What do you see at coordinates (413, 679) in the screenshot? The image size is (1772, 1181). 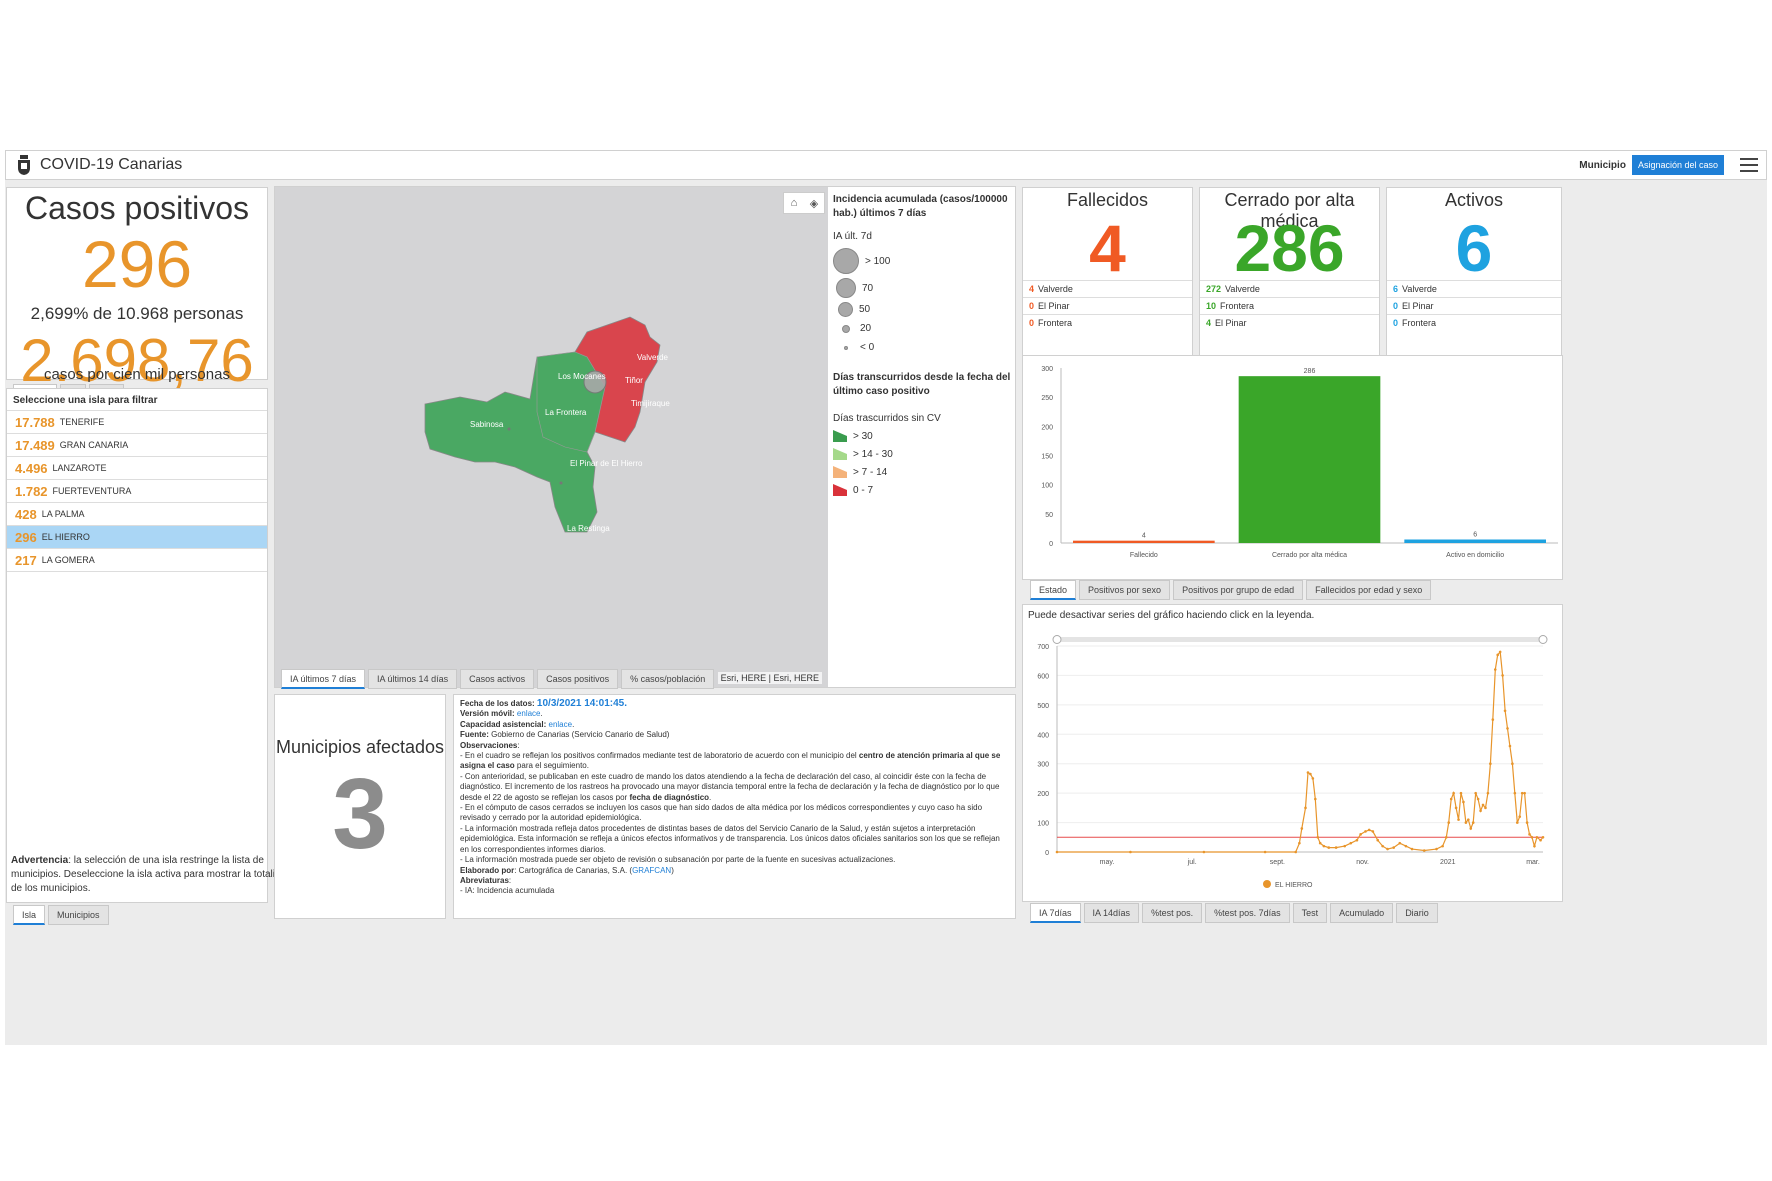 I see `tab-ia-14d: IA últimos 14 días` at bounding box center [413, 679].